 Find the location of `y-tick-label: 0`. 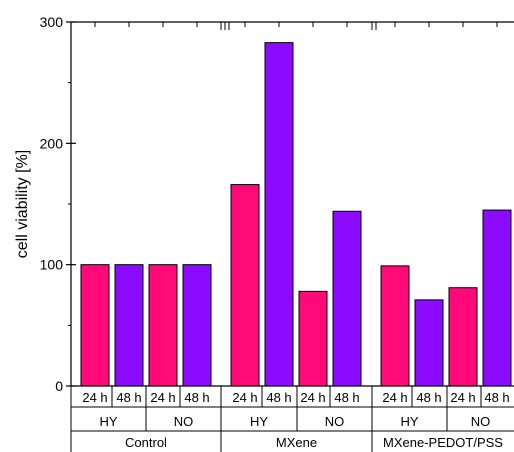

y-tick-label: 0 is located at coordinates (59, 386).